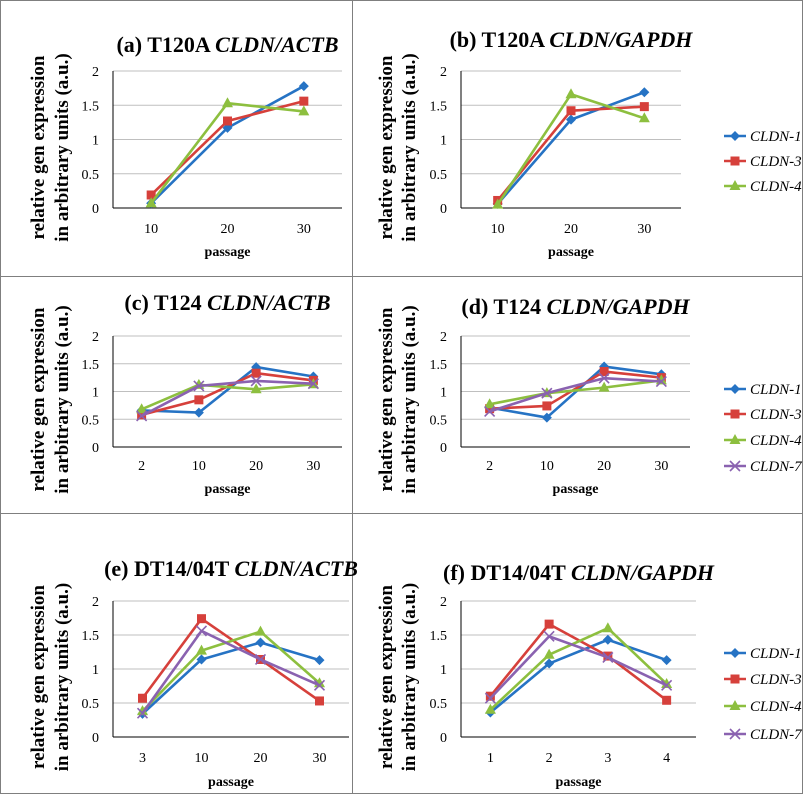 This screenshot has height=794, width=803. I want to click on chart-title-prefix: (e) DT14/04T, so click(169, 568).